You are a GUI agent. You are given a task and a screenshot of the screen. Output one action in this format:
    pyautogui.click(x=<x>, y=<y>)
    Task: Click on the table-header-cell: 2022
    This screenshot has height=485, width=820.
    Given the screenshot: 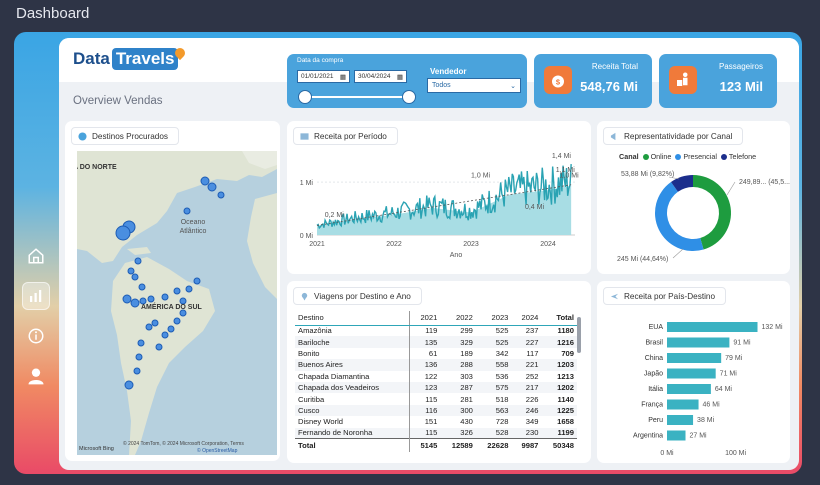 What is the action you would take?
    pyautogui.click(x=458, y=318)
    